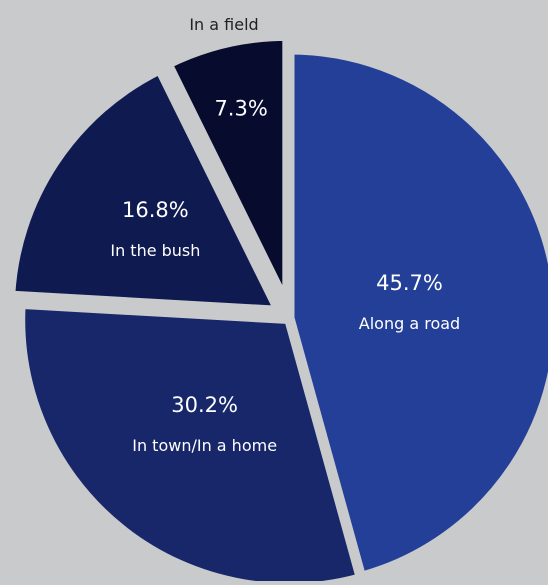 The height and width of the screenshot is (585, 548). What do you see at coordinates (240, 109) in the screenshot?
I see `slice-value-in-a-field: 7.3%` at bounding box center [240, 109].